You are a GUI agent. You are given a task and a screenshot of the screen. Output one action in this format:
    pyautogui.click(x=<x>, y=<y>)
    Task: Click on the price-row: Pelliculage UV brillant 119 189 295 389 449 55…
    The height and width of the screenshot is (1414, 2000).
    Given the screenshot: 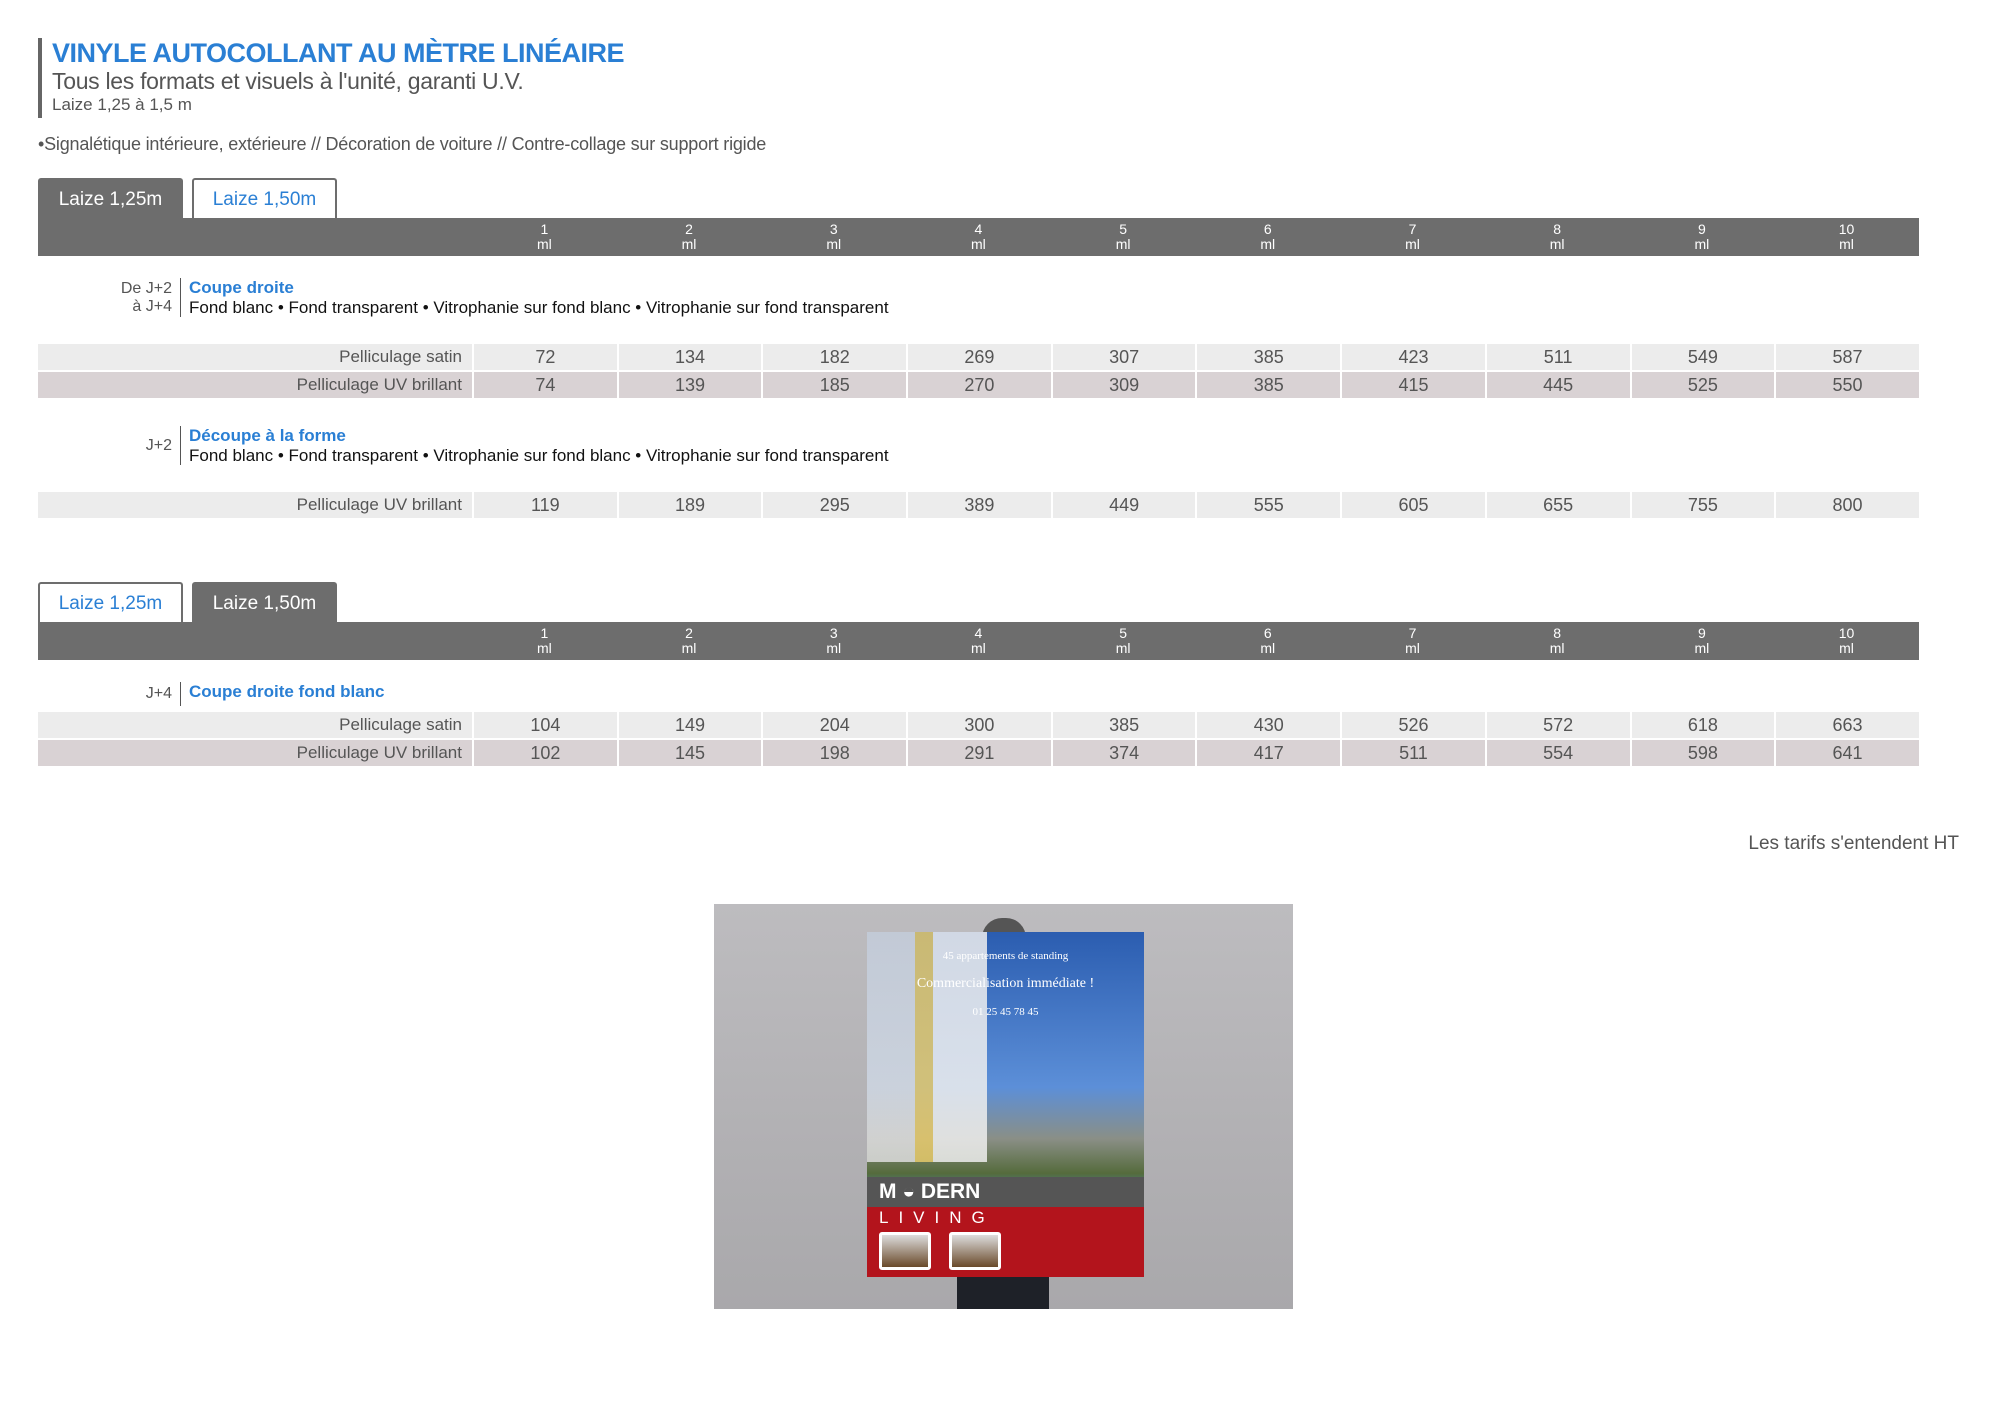 What is the action you would take?
    pyautogui.click(x=978, y=505)
    